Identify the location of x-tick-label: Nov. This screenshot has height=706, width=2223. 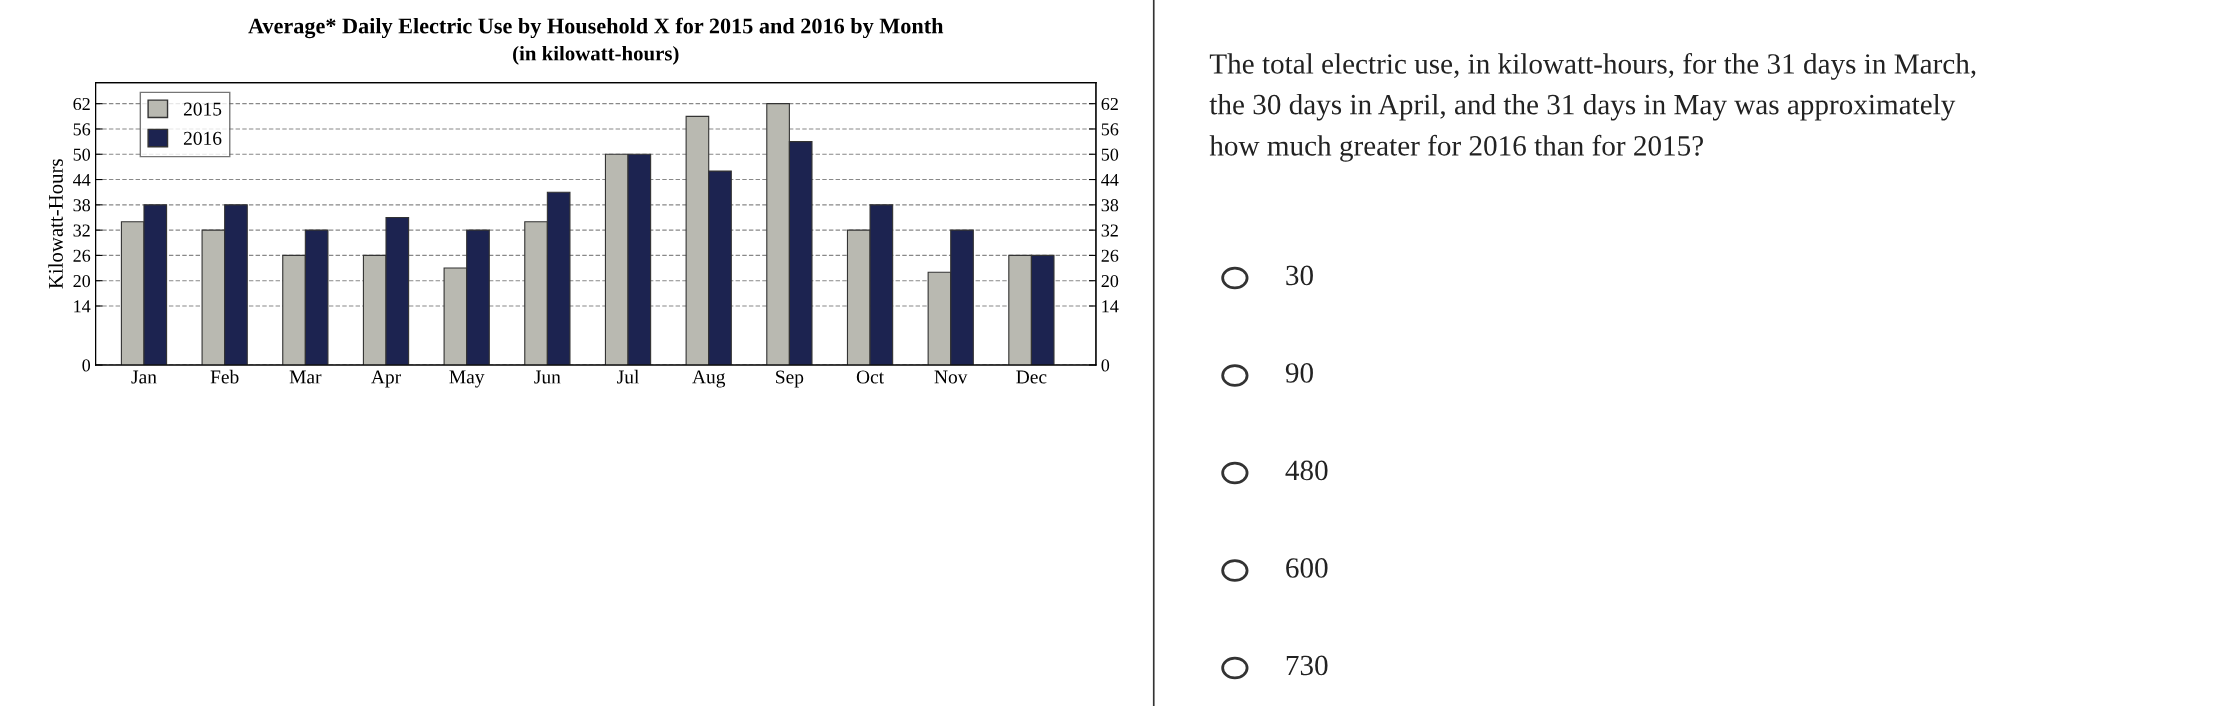
(951, 377).